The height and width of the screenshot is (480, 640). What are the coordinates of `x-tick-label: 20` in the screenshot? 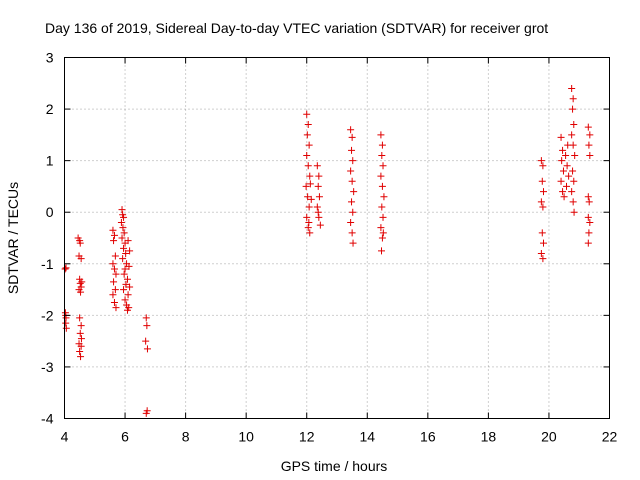 It's located at (549, 437).